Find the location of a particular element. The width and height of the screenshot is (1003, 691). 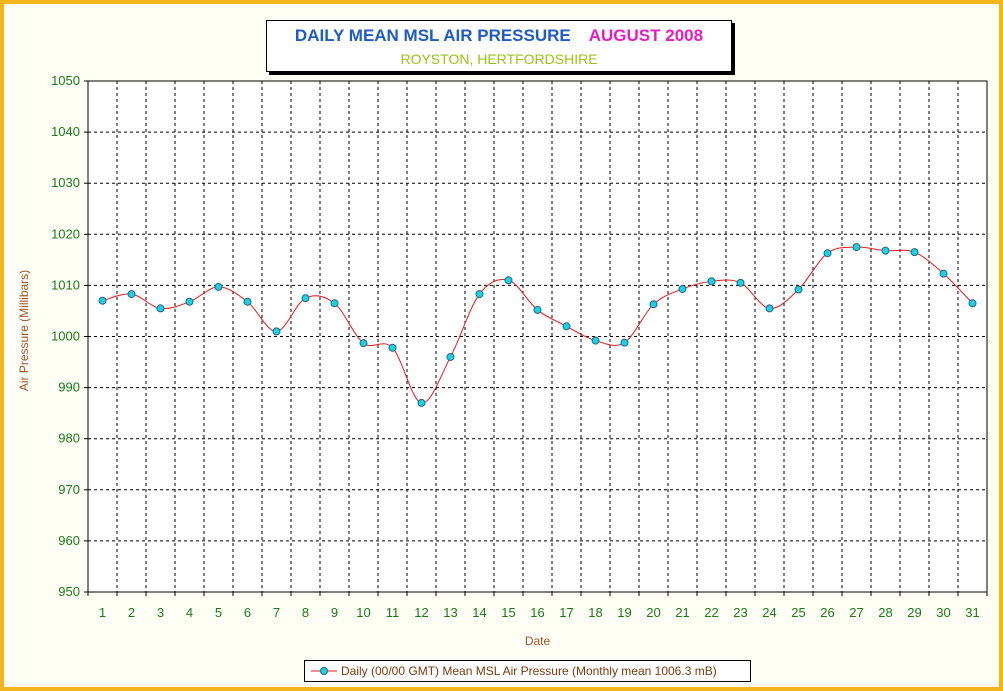

y-tick-label: 960 is located at coordinates (69, 540).